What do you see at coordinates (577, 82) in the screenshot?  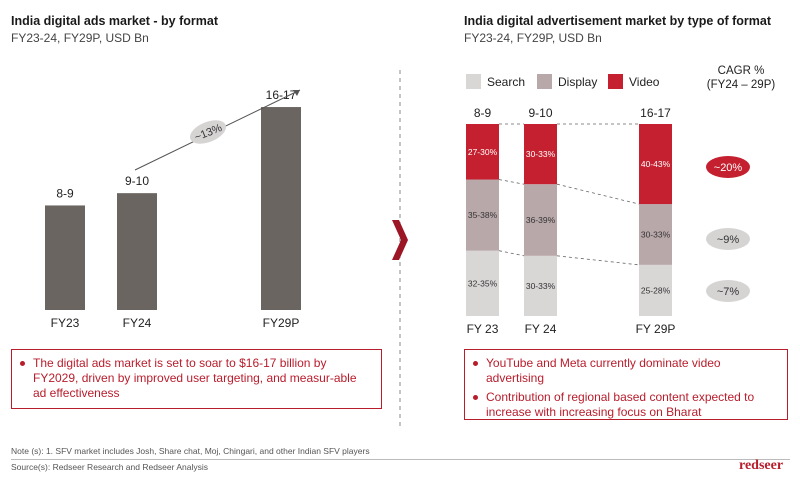 I see `legend-label: Display` at bounding box center [577, 82].